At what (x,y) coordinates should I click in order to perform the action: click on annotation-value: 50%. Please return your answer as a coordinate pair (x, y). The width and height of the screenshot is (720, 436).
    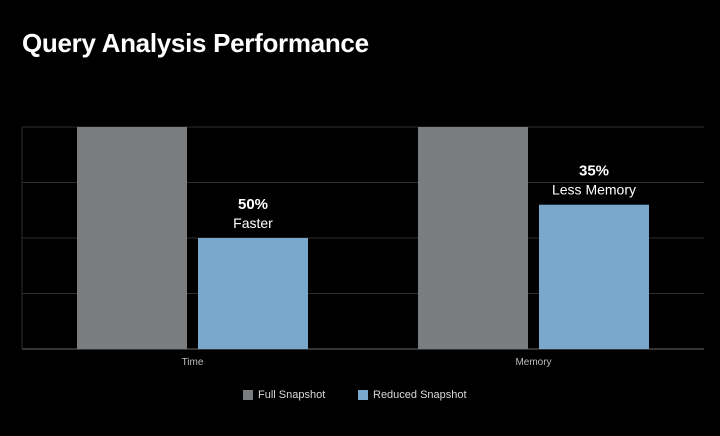
    Looking at the image, I should click on (253, 204).